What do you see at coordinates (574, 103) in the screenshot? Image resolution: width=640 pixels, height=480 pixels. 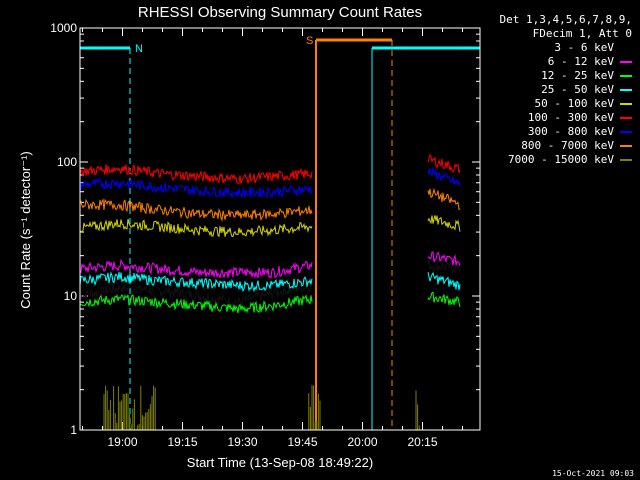 I see `legend-label: 50 - 100 keV` at bounding box center [574, 103].